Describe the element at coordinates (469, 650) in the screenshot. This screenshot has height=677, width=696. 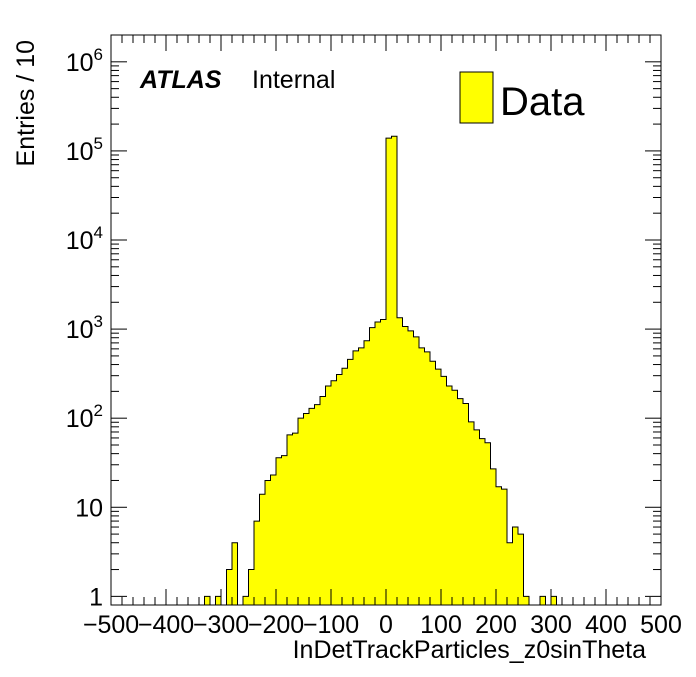
I see `x-axis-label: InDetTrackParticles_z0sinTheta` at that location.